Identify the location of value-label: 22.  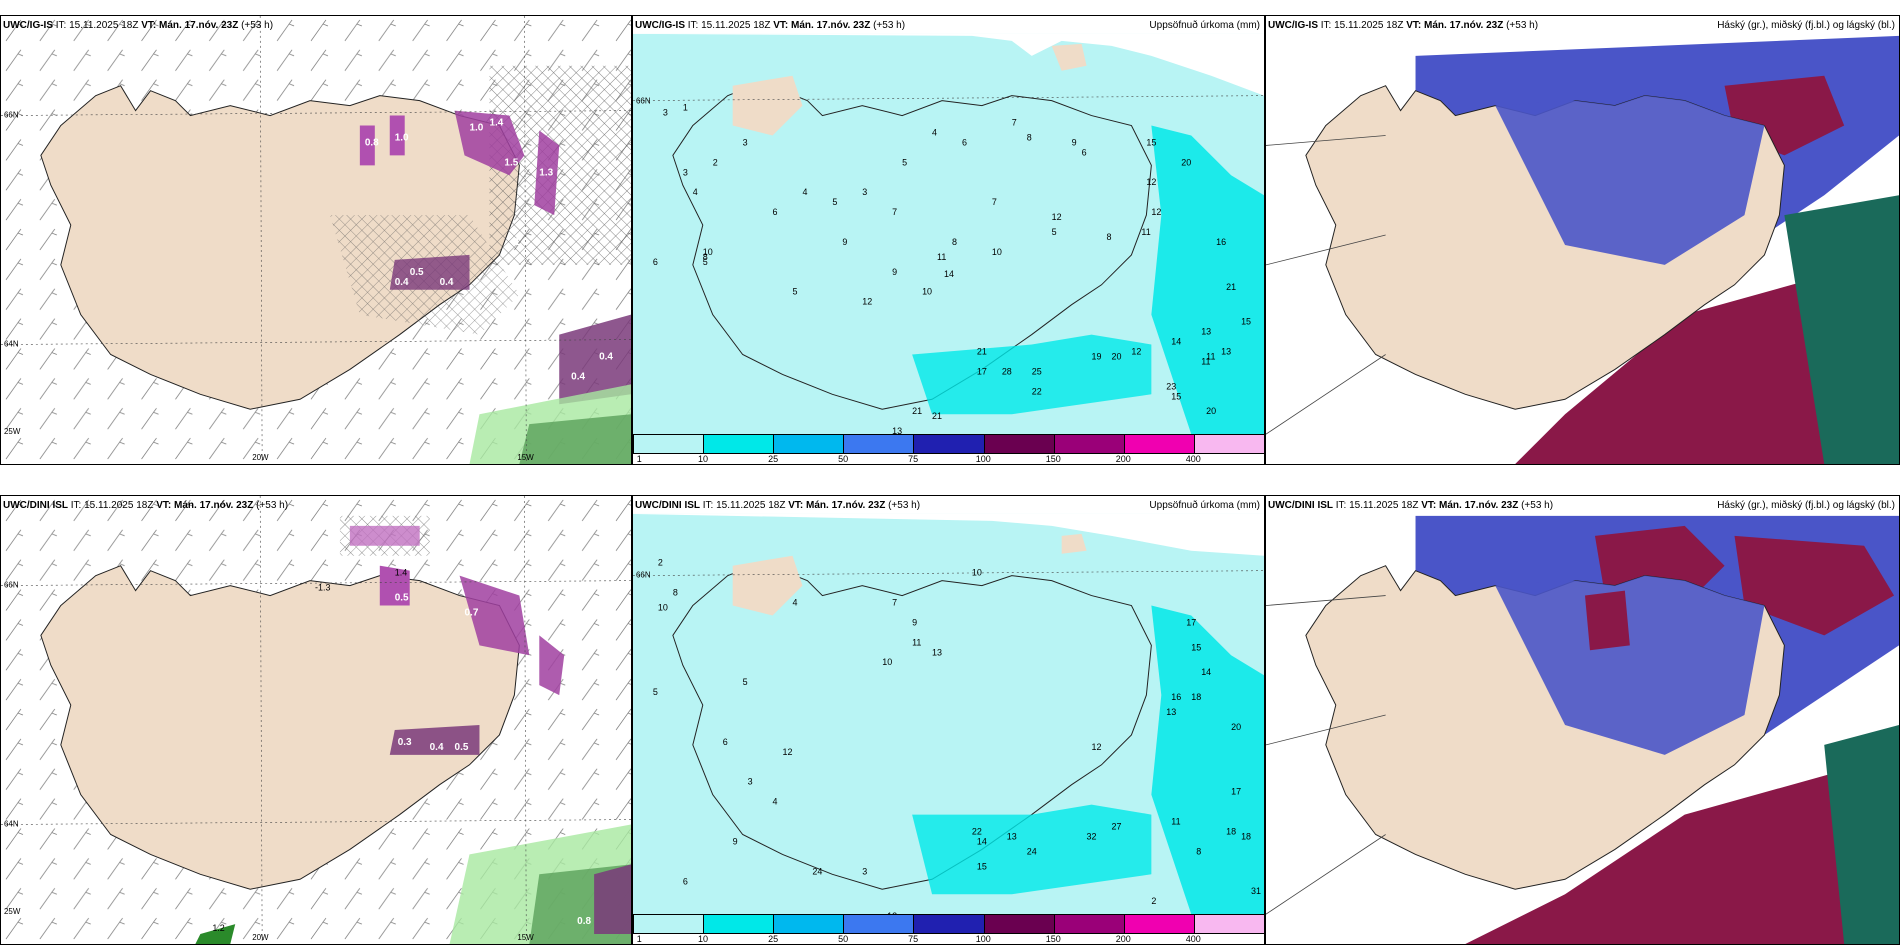
(1037, 391).